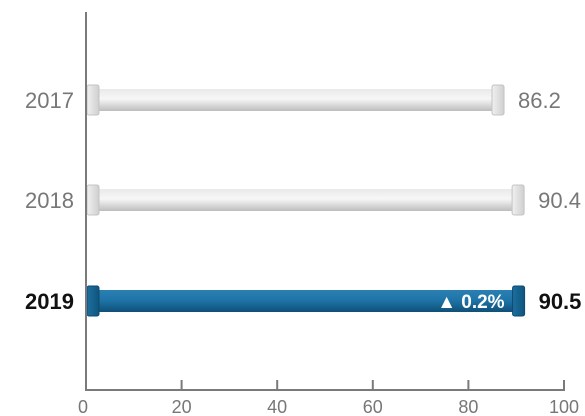  What do you see at coordinates (468, 406) in the screenshot?
I see `x-tick-label-80: 80` at bounding box center [468, 406].